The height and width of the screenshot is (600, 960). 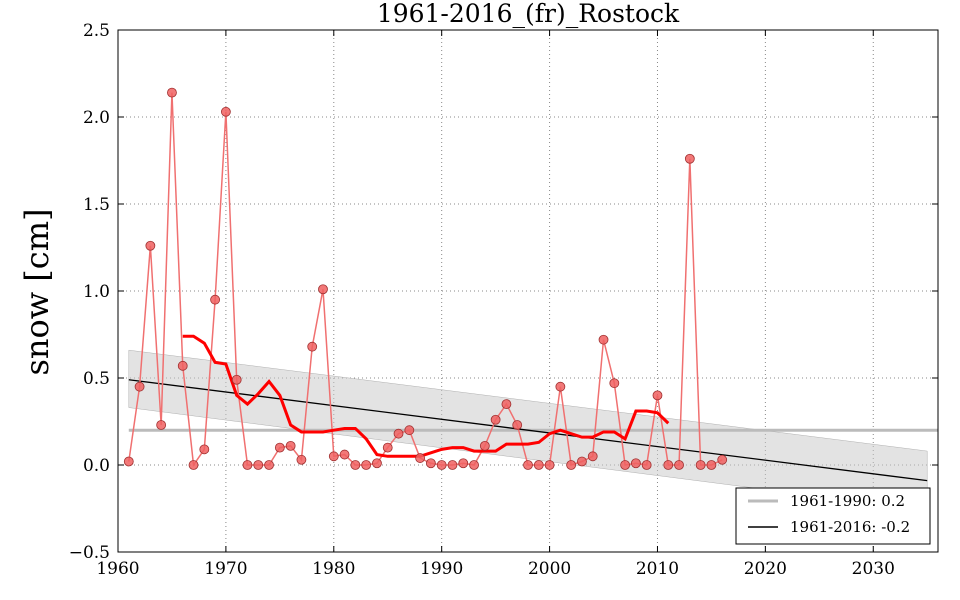 What do you see at coordinates (847, 501) in the screenshot?
I see `legend-label-reference: 1961-1990: 0.2` at bounding box center [847, 501].